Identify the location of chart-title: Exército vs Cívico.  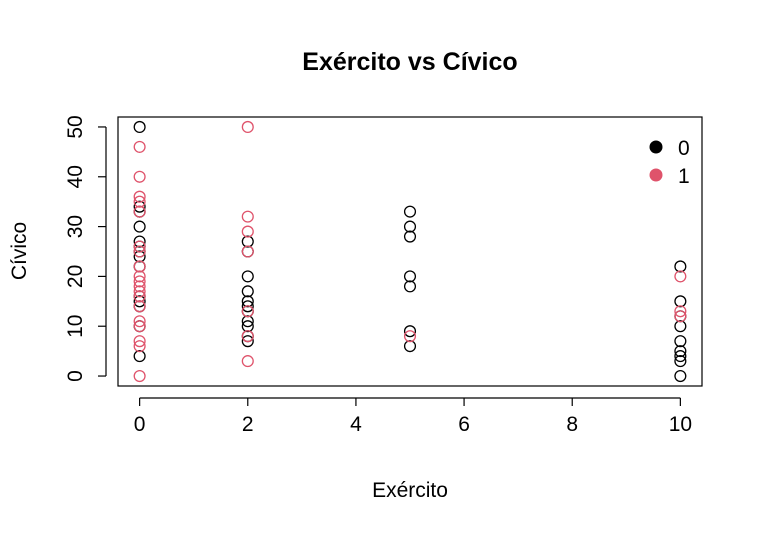
(409, 62).